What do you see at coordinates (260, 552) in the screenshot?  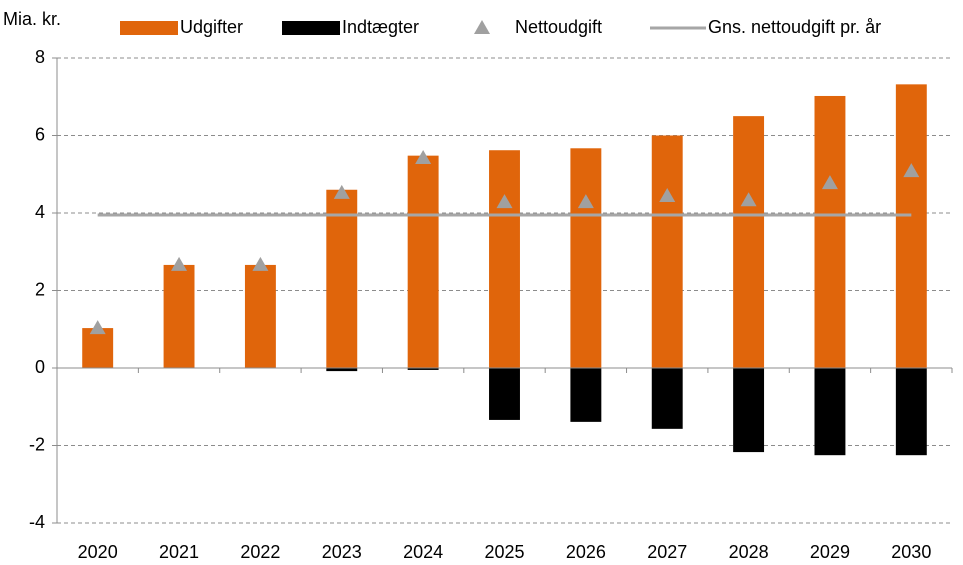 I see `x-tick-label: 2022` at bounding box center [260, 552].